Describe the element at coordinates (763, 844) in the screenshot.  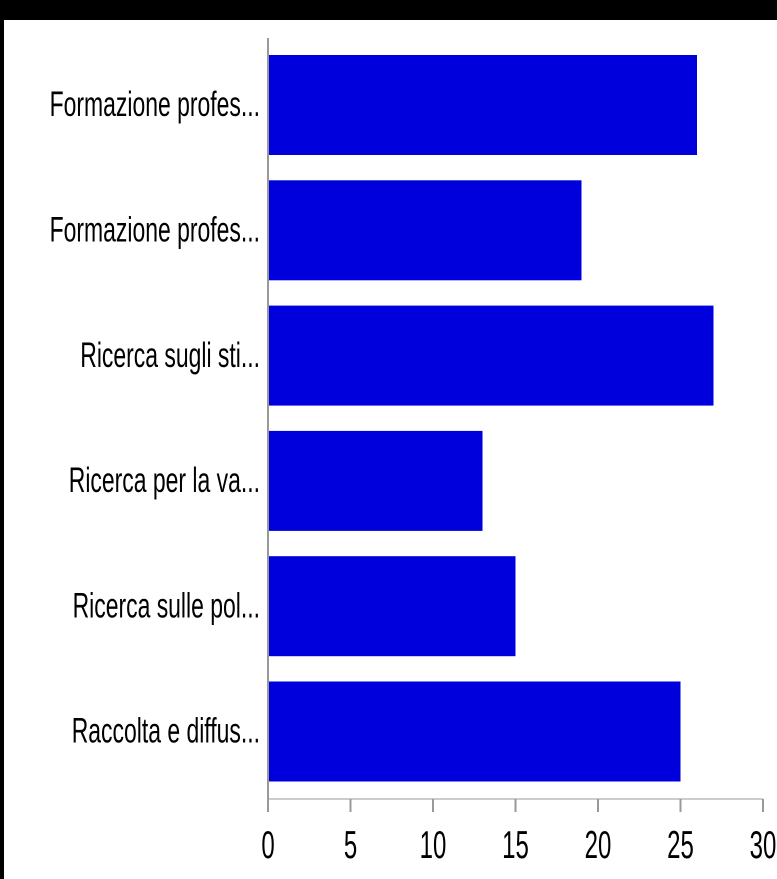
I see `x-tick-label-30: 30` at that location.